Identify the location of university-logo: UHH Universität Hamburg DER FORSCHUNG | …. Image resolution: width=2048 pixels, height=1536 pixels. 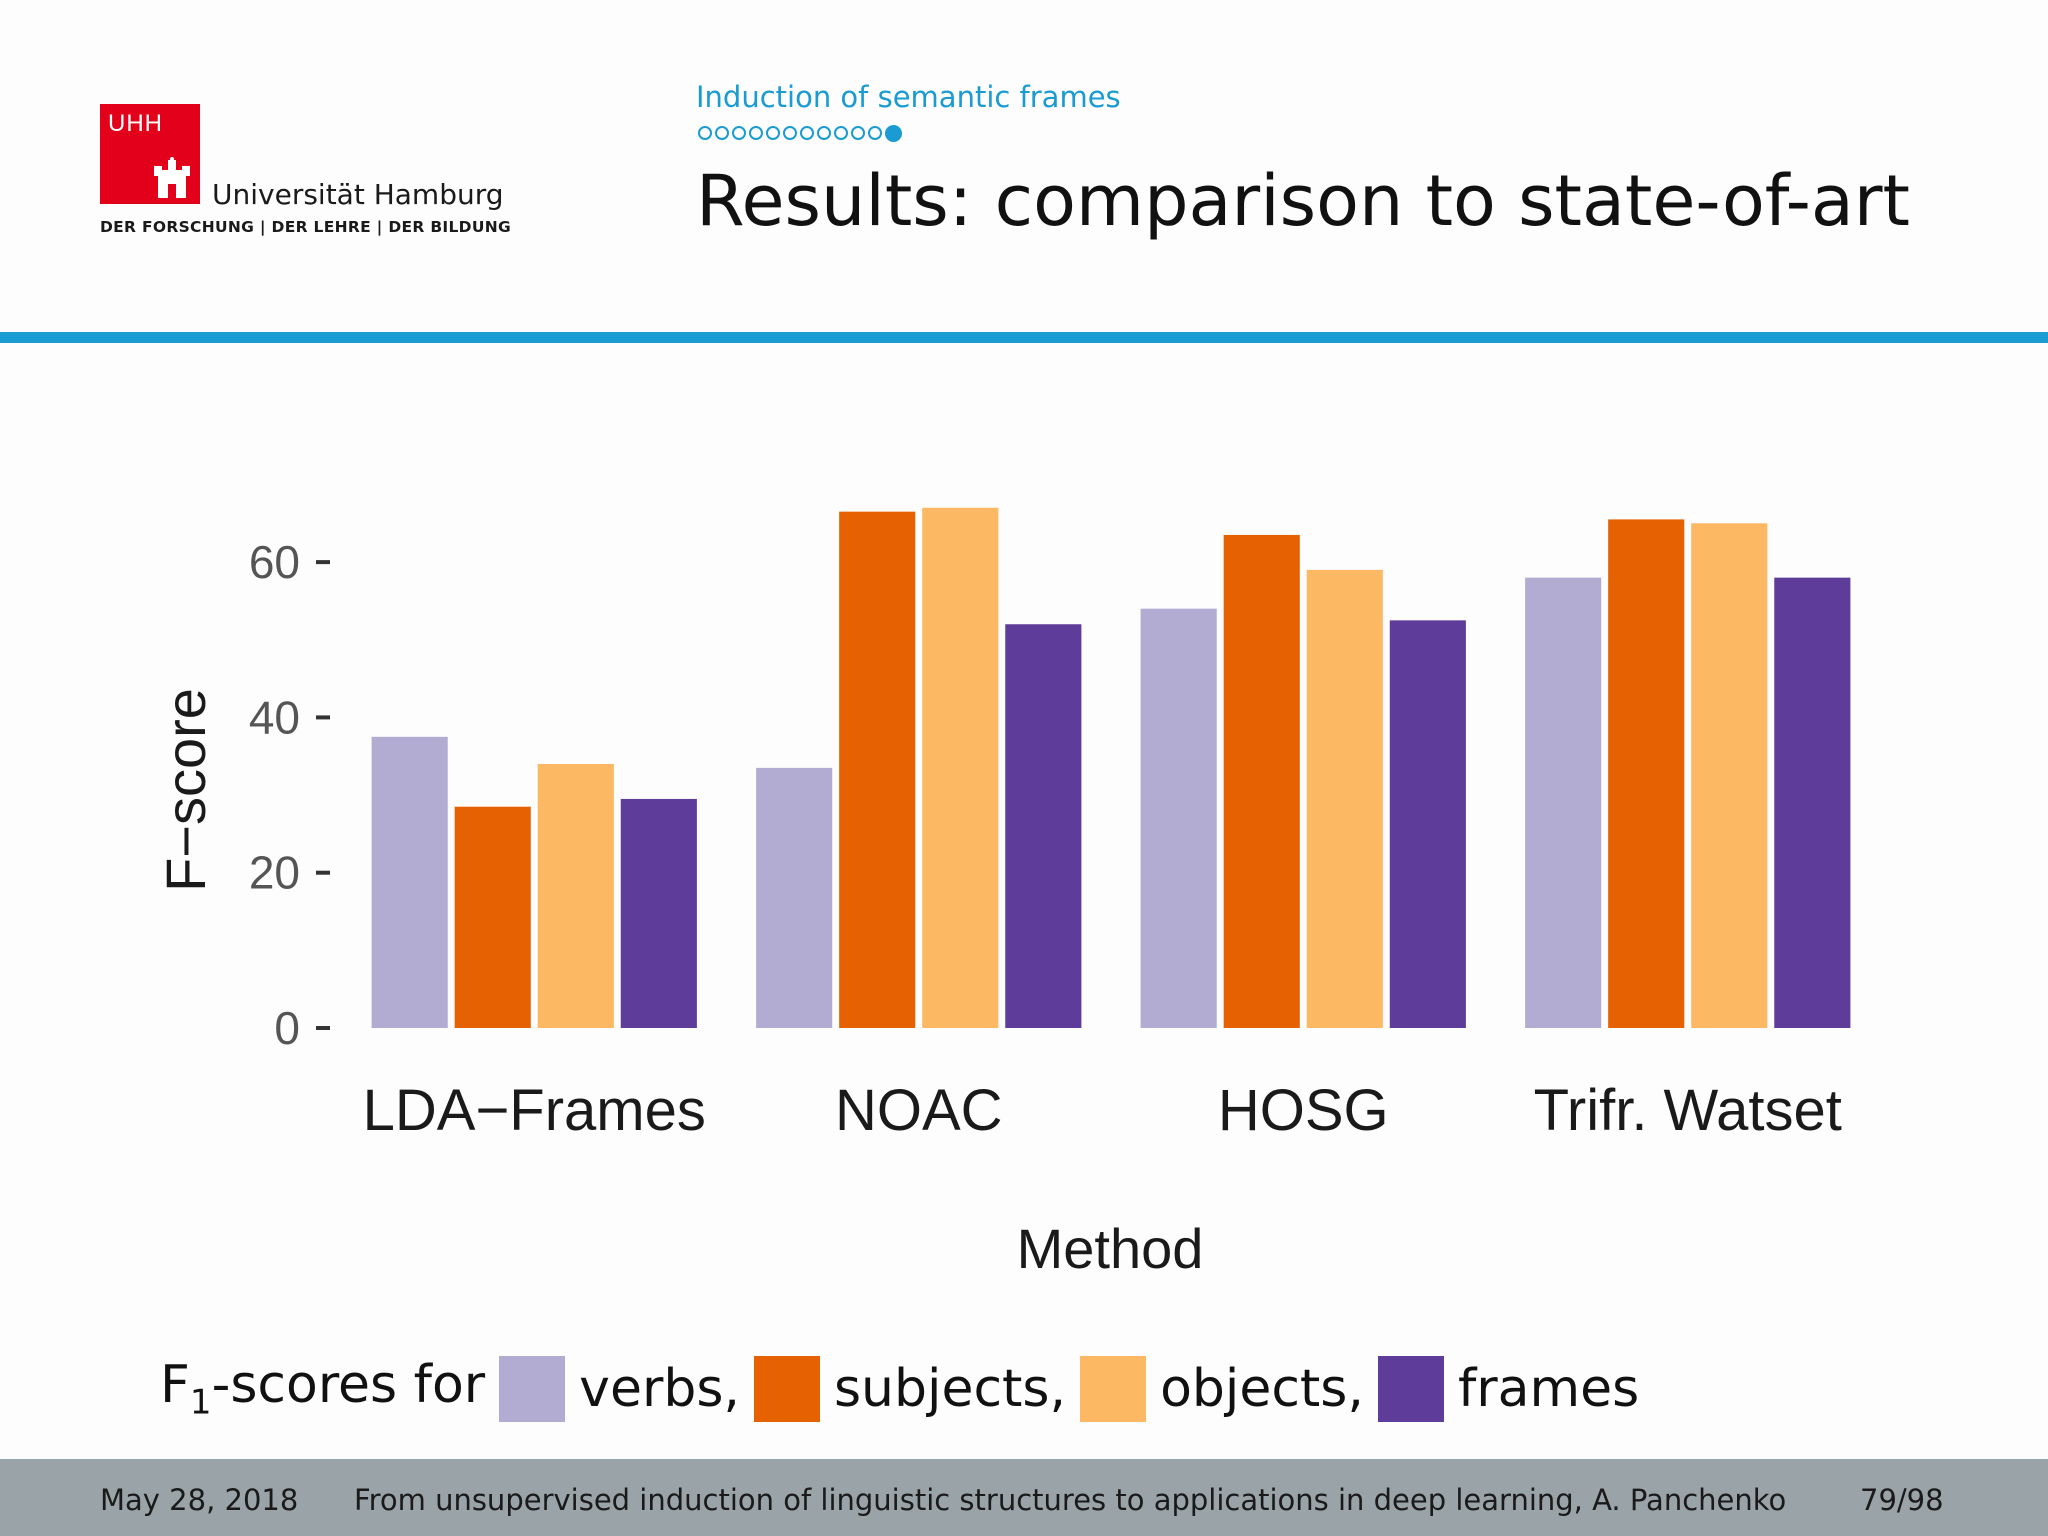
(310, 174).